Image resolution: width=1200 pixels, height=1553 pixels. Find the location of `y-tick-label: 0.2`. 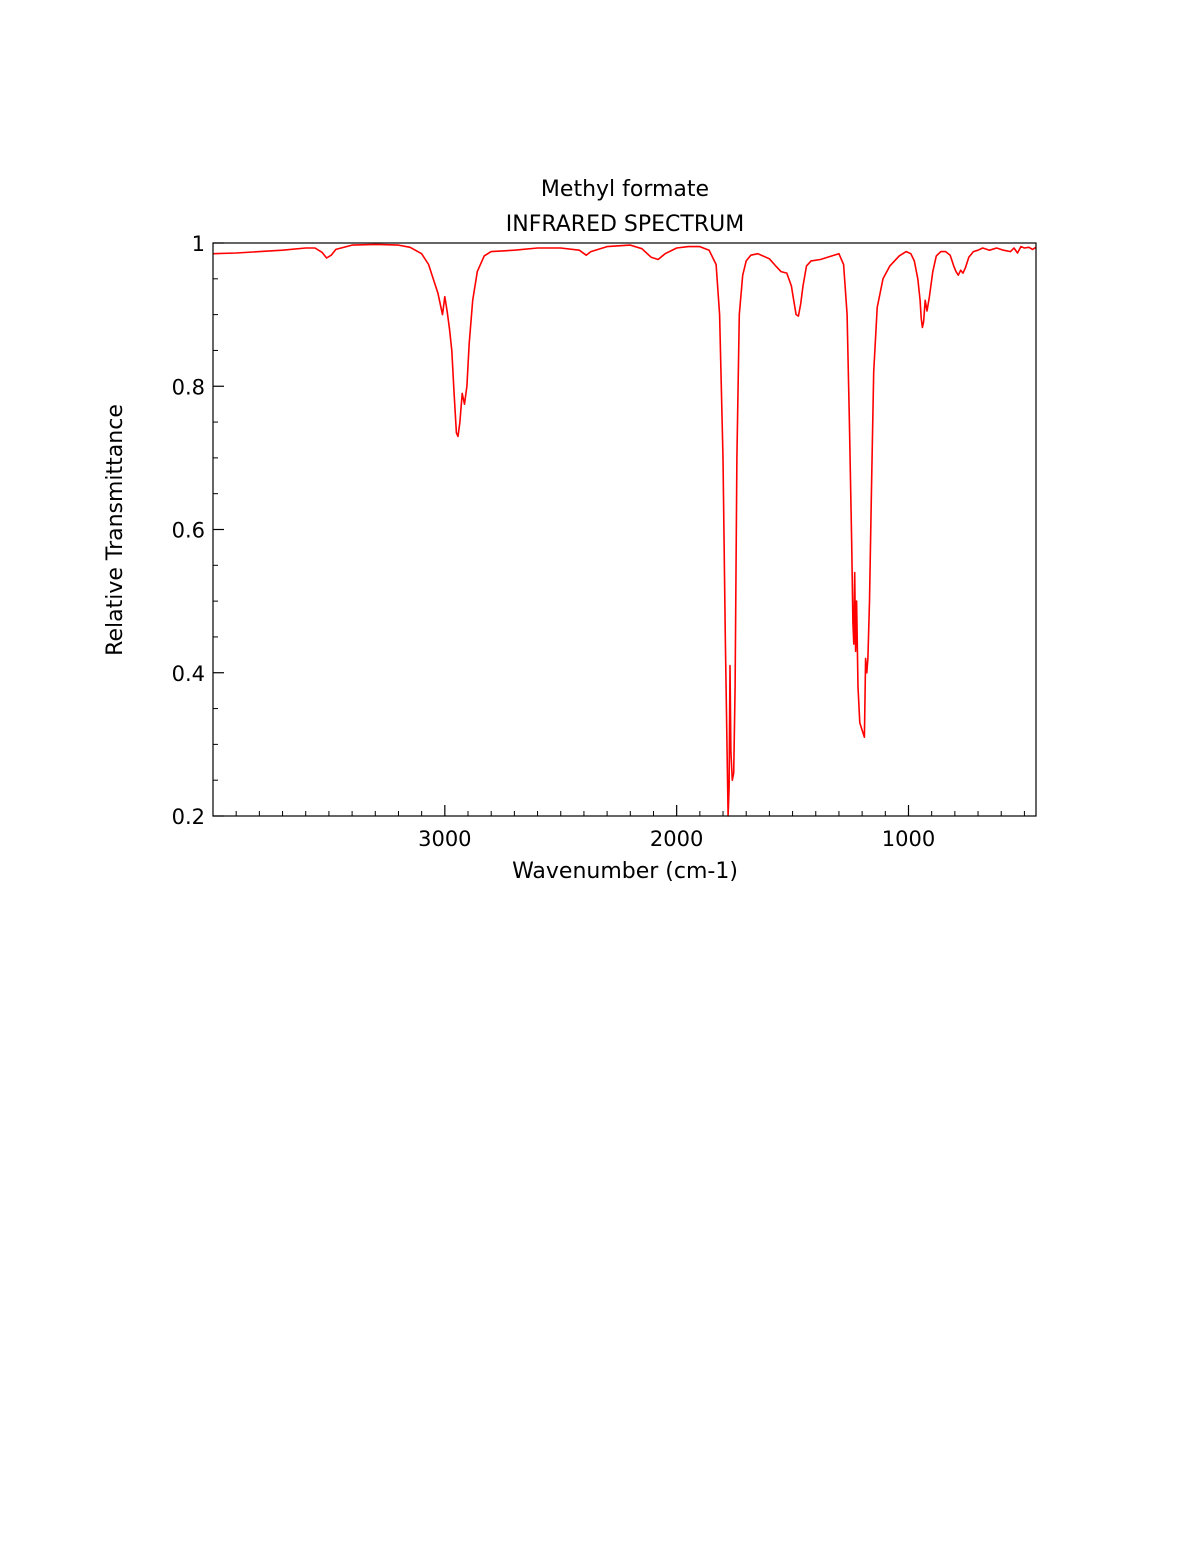

y-tick-label: 0.2 is located at coordinates (188, 817).